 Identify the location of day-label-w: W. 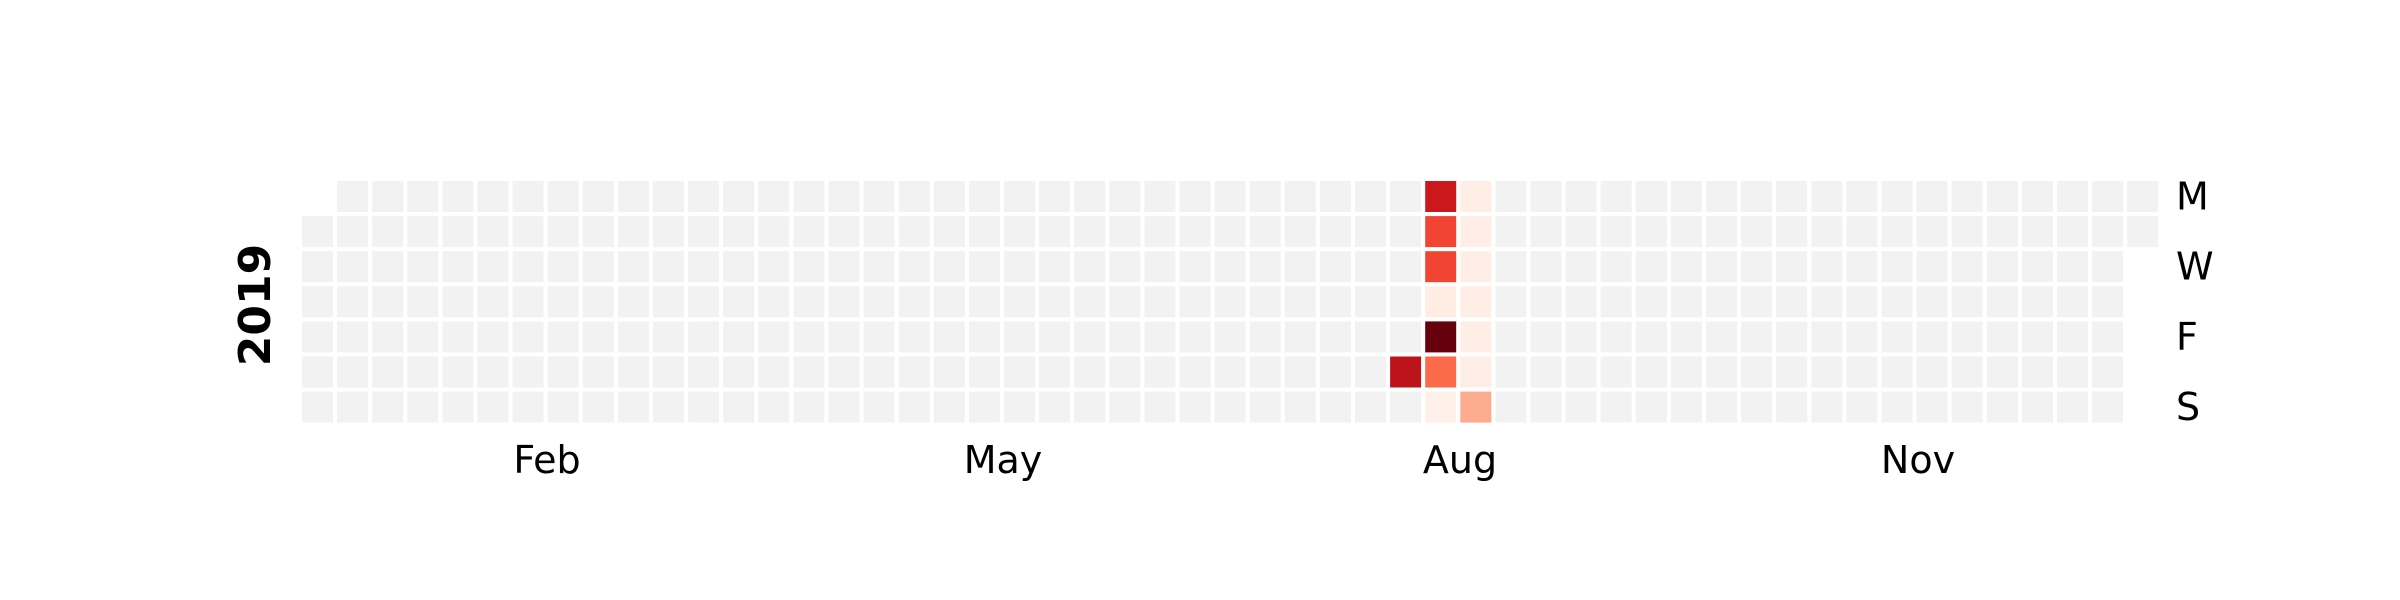
(2195, 267).